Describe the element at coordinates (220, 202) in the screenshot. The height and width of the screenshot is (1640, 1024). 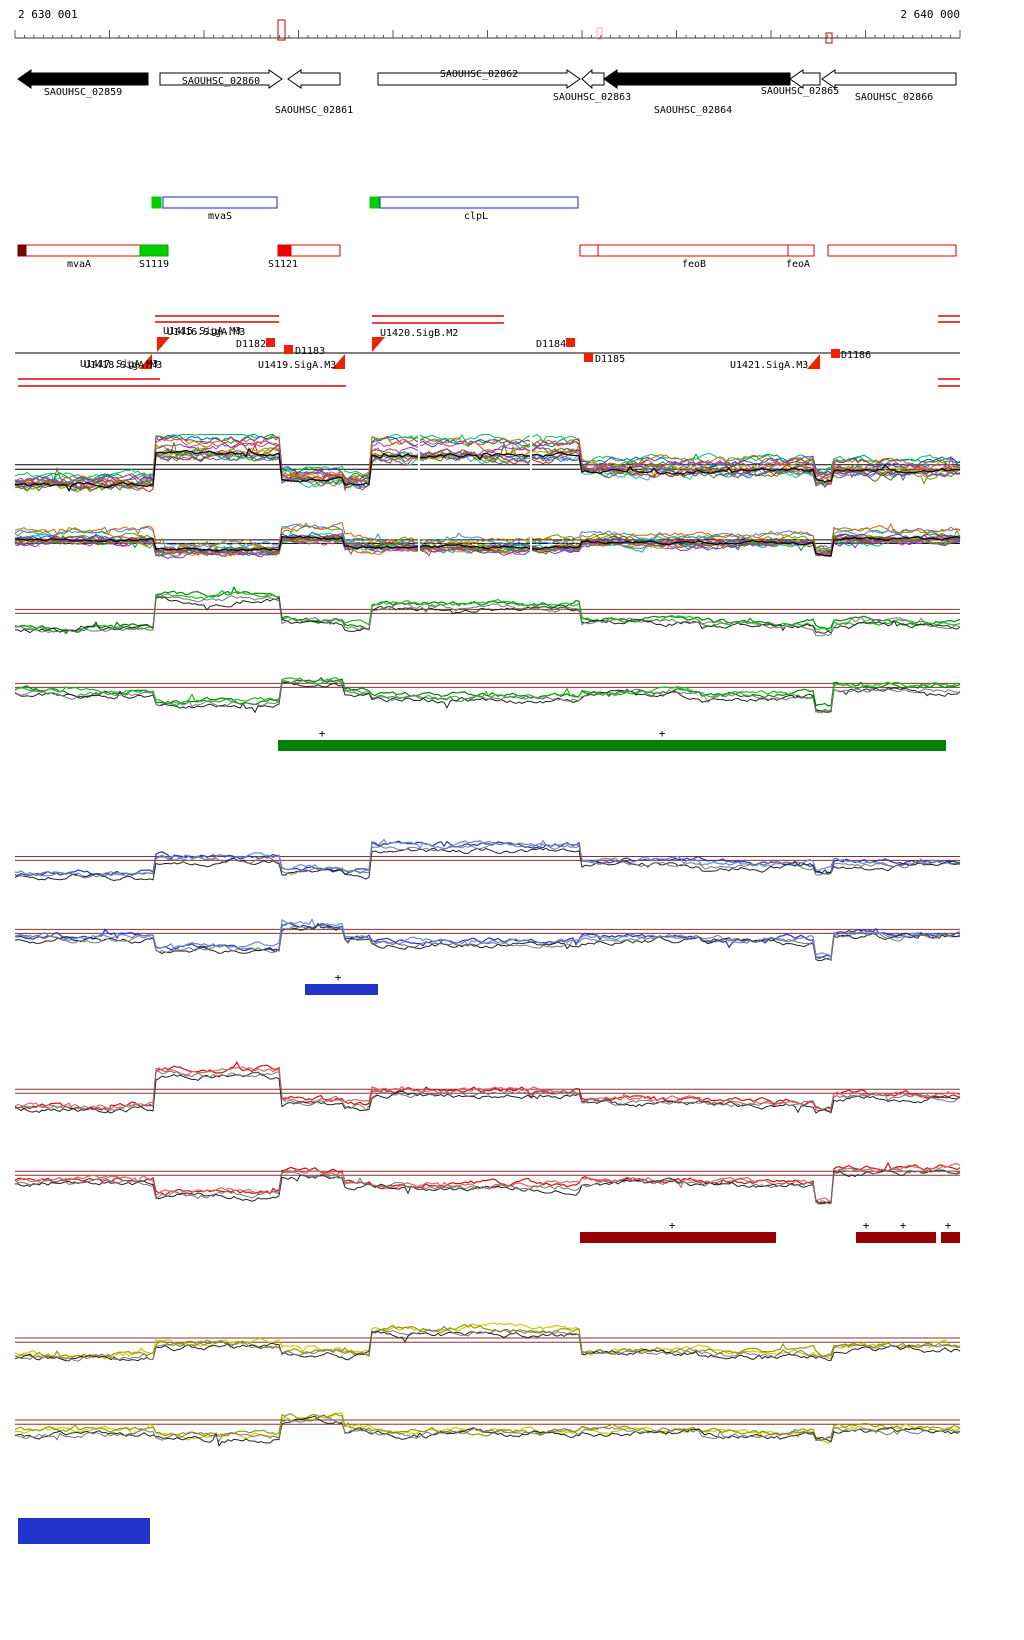
I see `transcript-box-mvaS` at that location.